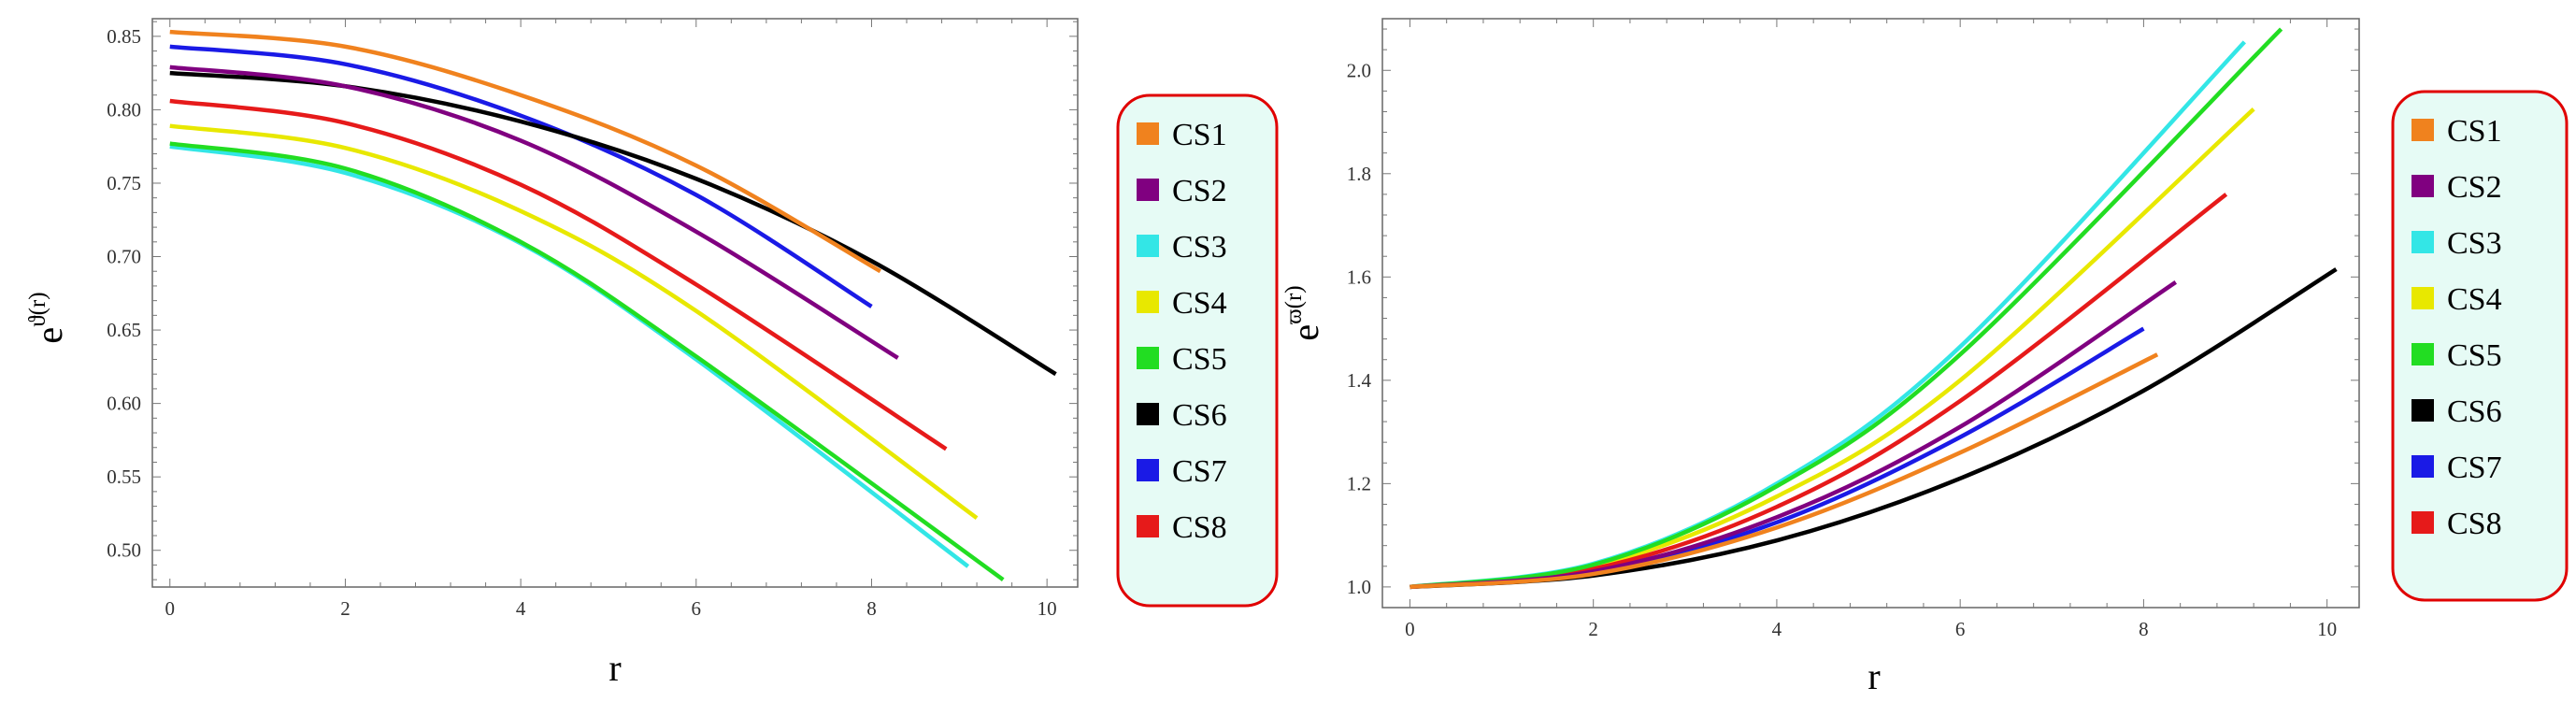  I want to click on y-tick-label: 2.0, so click(1359, 70).